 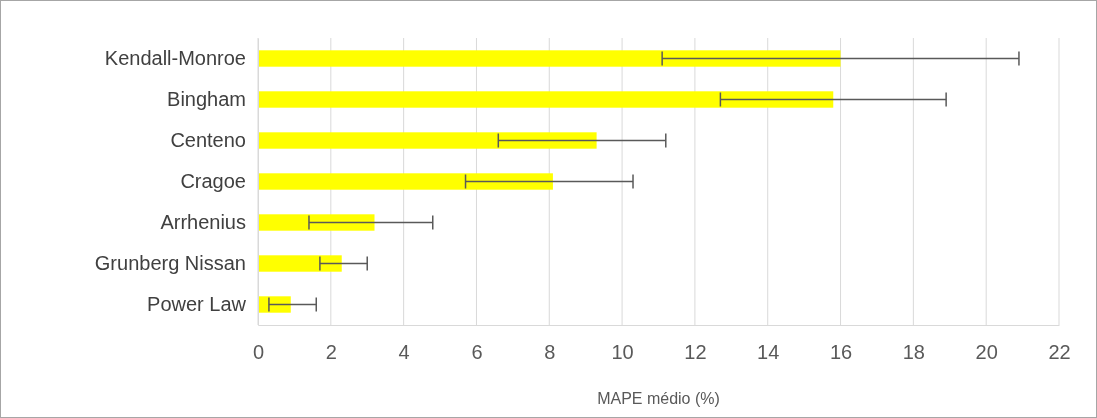 What do you see at coordinates (175, 57) in the screenshot?
I see `y-tick-label: Kendall-Monroe` at bounding box center [175, 57].